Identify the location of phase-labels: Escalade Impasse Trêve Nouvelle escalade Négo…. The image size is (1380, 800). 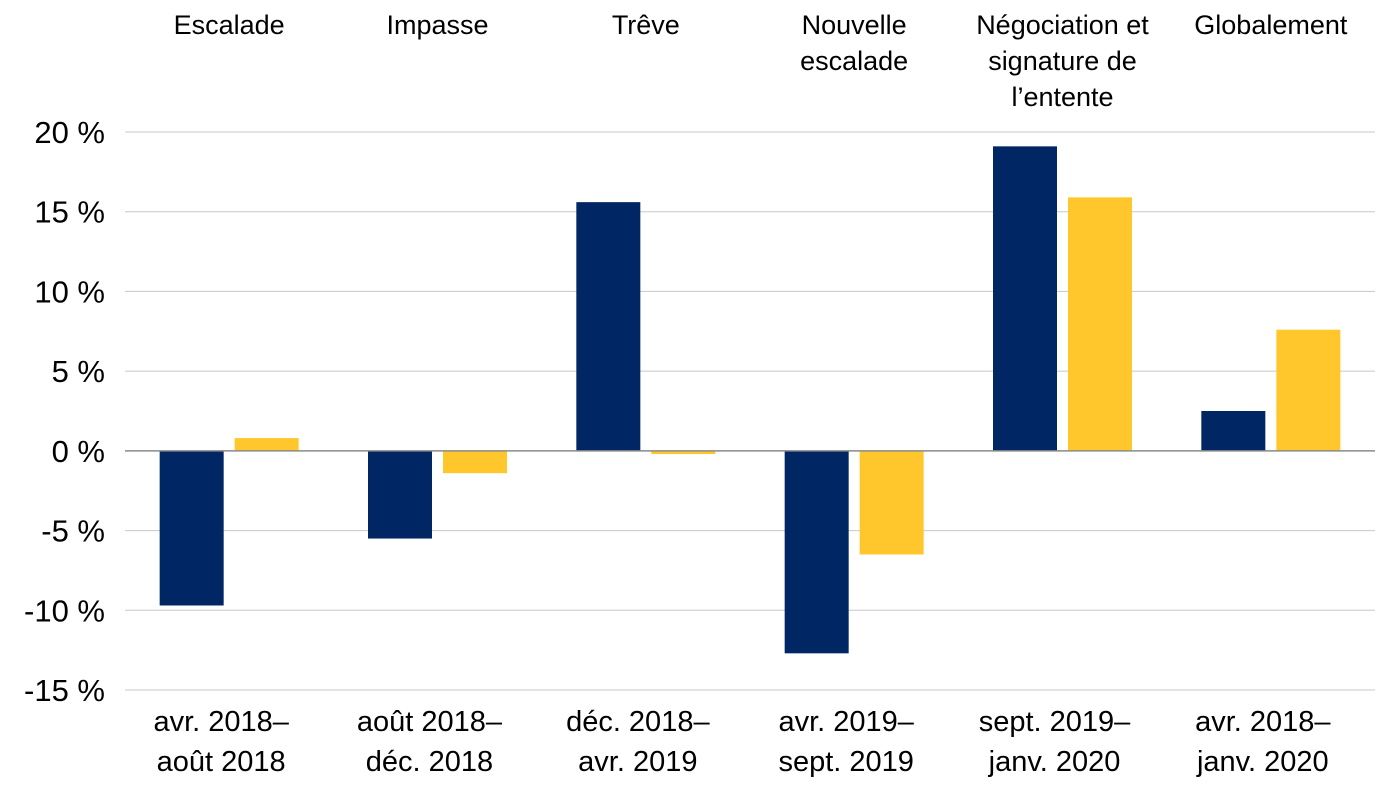
(761, 61).